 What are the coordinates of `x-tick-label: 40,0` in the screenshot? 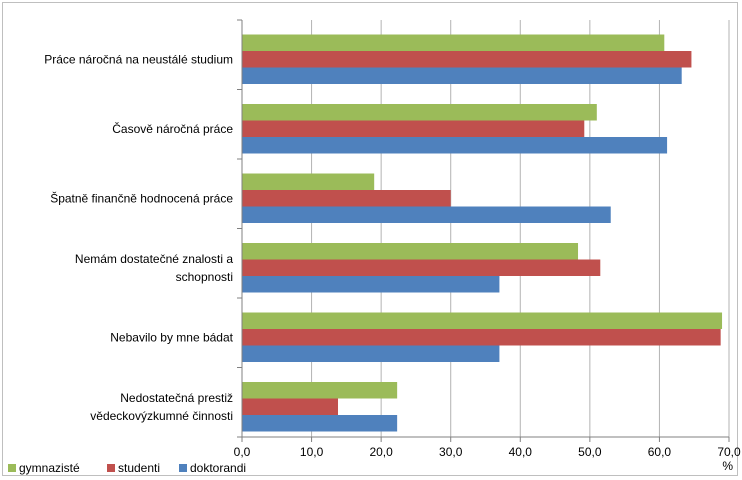 It's located at (521, 452).